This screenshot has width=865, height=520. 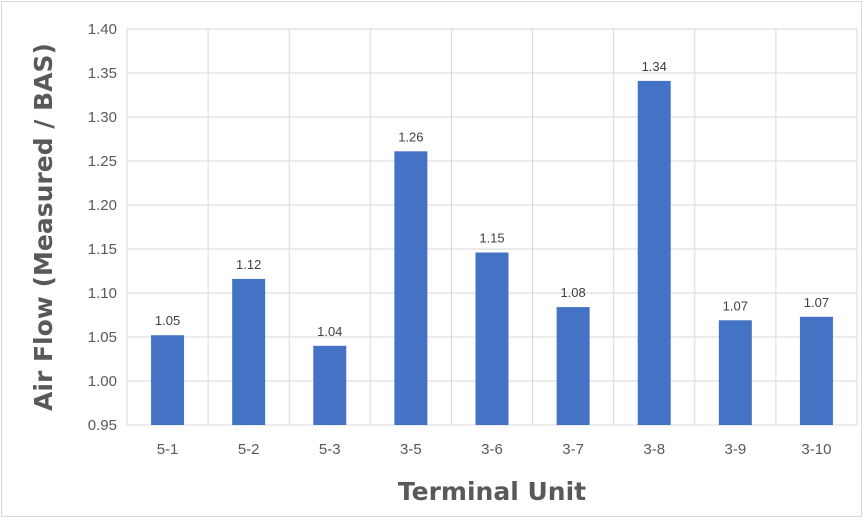 I want to click on data-label-5-2: 1.12, so click(x=248, y=264).